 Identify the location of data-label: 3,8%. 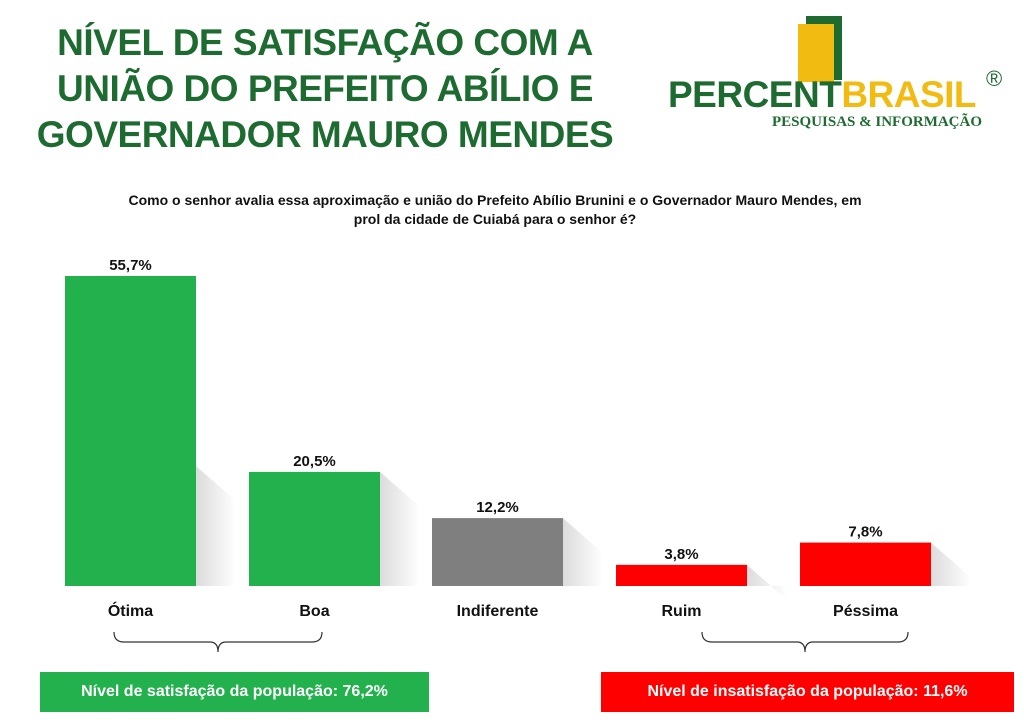
(681, 554).